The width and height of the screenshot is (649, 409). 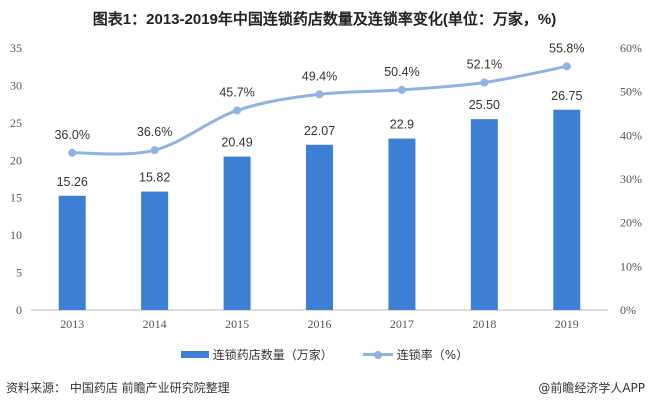 What do you see at coordinates (155, 324) in the screenshot?
I see `x-tick-label: 2014` at bounding box center [155, 324].